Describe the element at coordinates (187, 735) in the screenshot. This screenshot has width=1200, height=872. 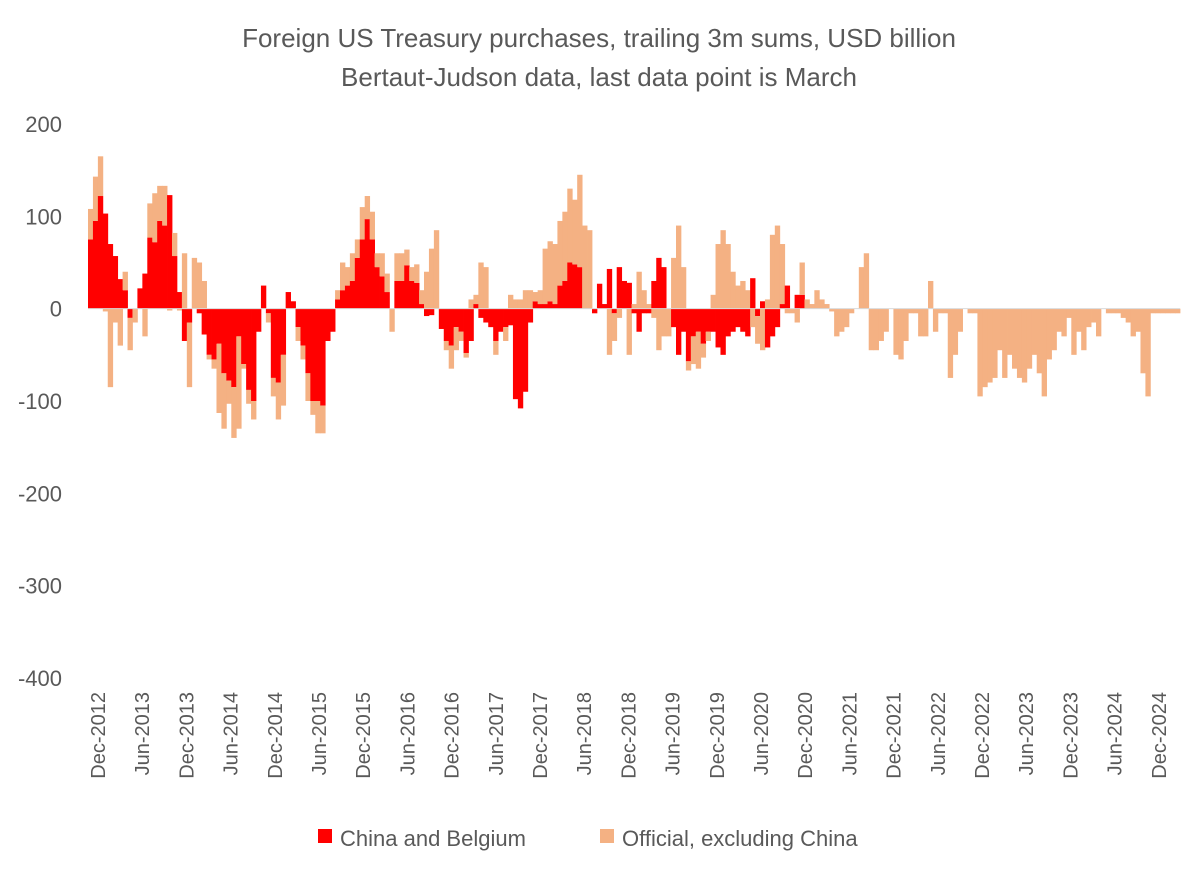
I see `x-tick-label: Dec-2013` at that location.